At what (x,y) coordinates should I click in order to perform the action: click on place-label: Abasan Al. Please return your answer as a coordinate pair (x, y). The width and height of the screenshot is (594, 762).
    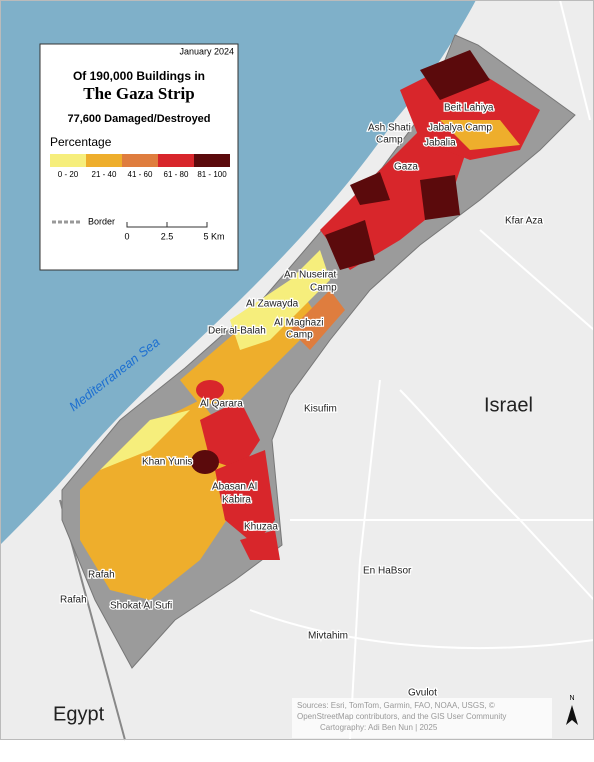
    Looking at the image, I should click on (234, 487).